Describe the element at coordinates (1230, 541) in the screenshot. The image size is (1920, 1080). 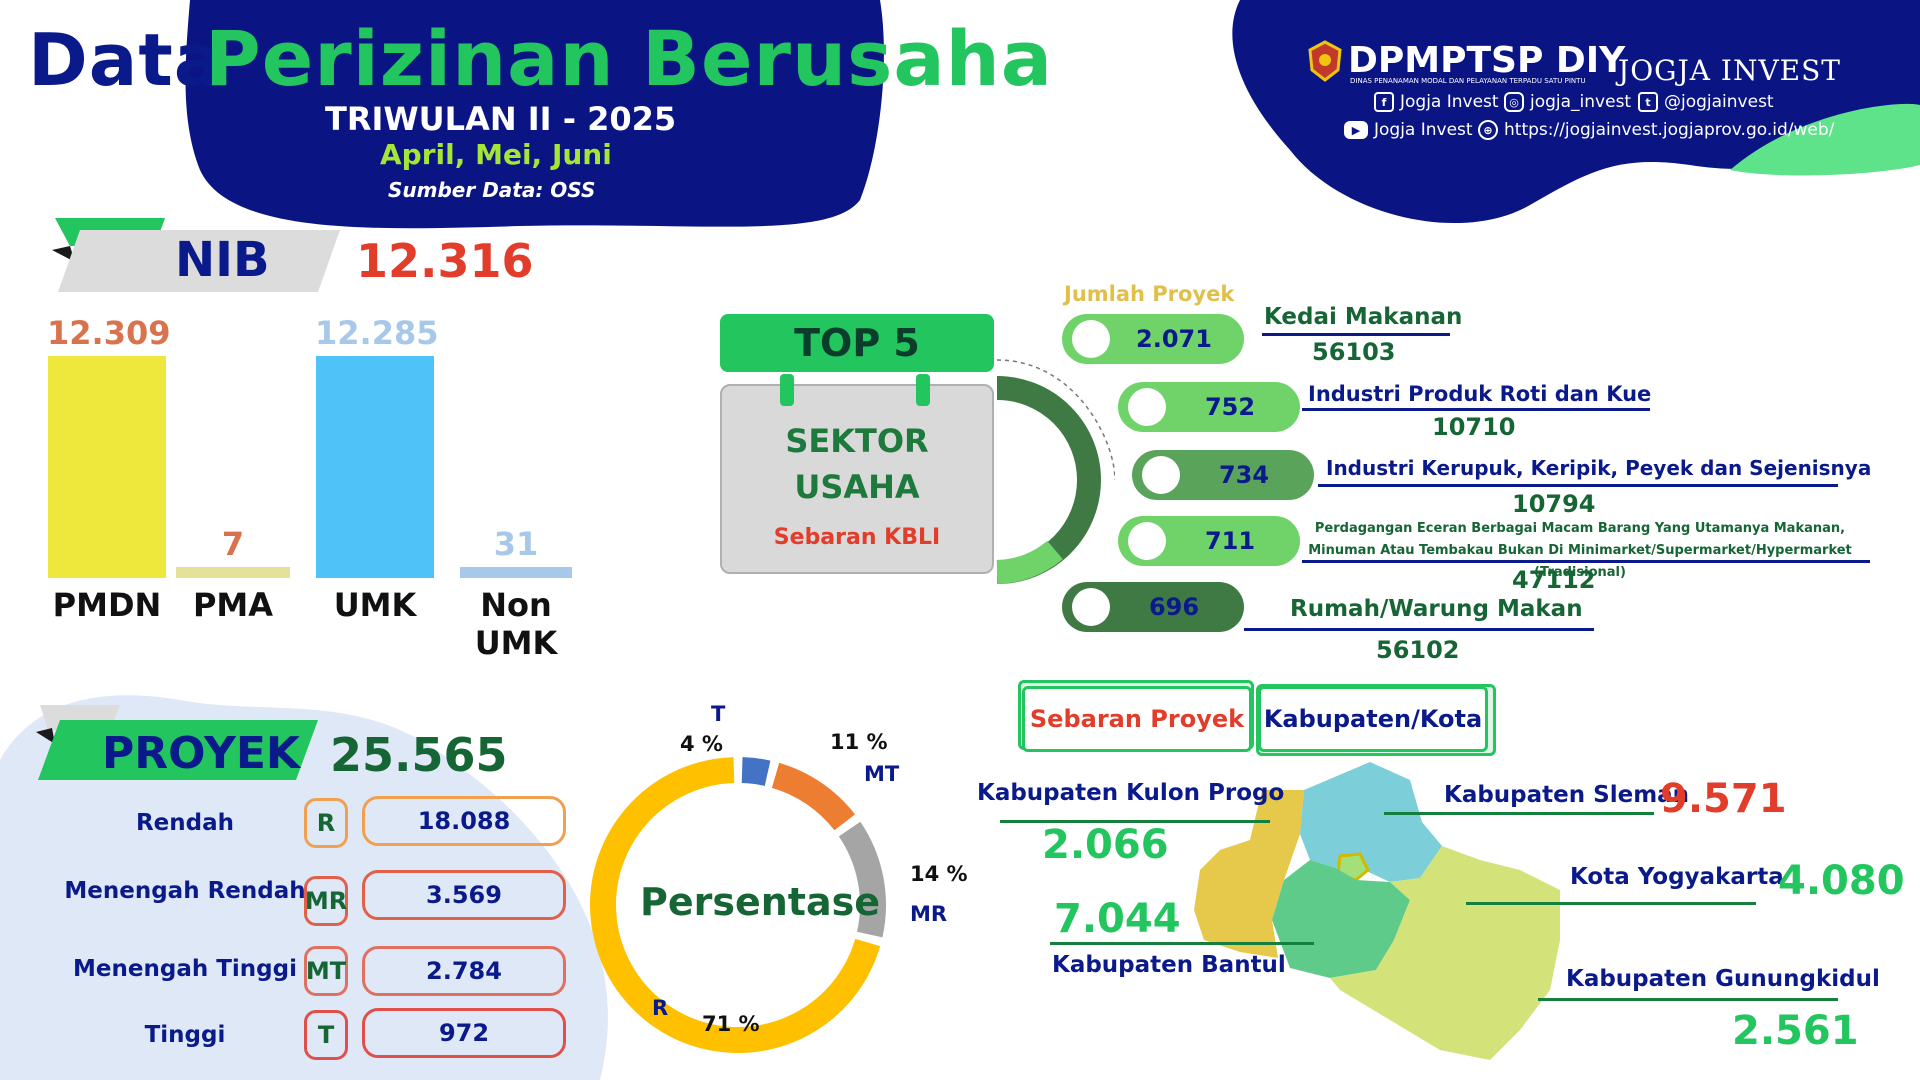
I see `sector-value: 711` at that location.